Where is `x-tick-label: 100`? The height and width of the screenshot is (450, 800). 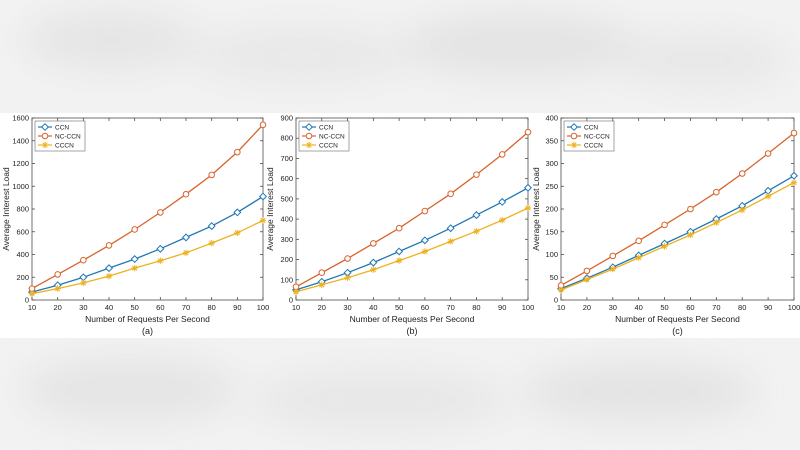
x-tick-label: 100 is located at coordinates (528, 307).